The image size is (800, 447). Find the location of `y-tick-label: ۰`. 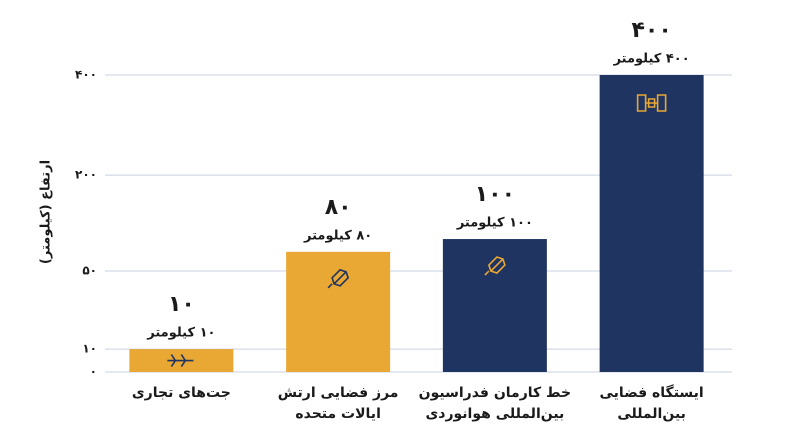

y-tick-label: ۰ is located at coordinates (93, 372).